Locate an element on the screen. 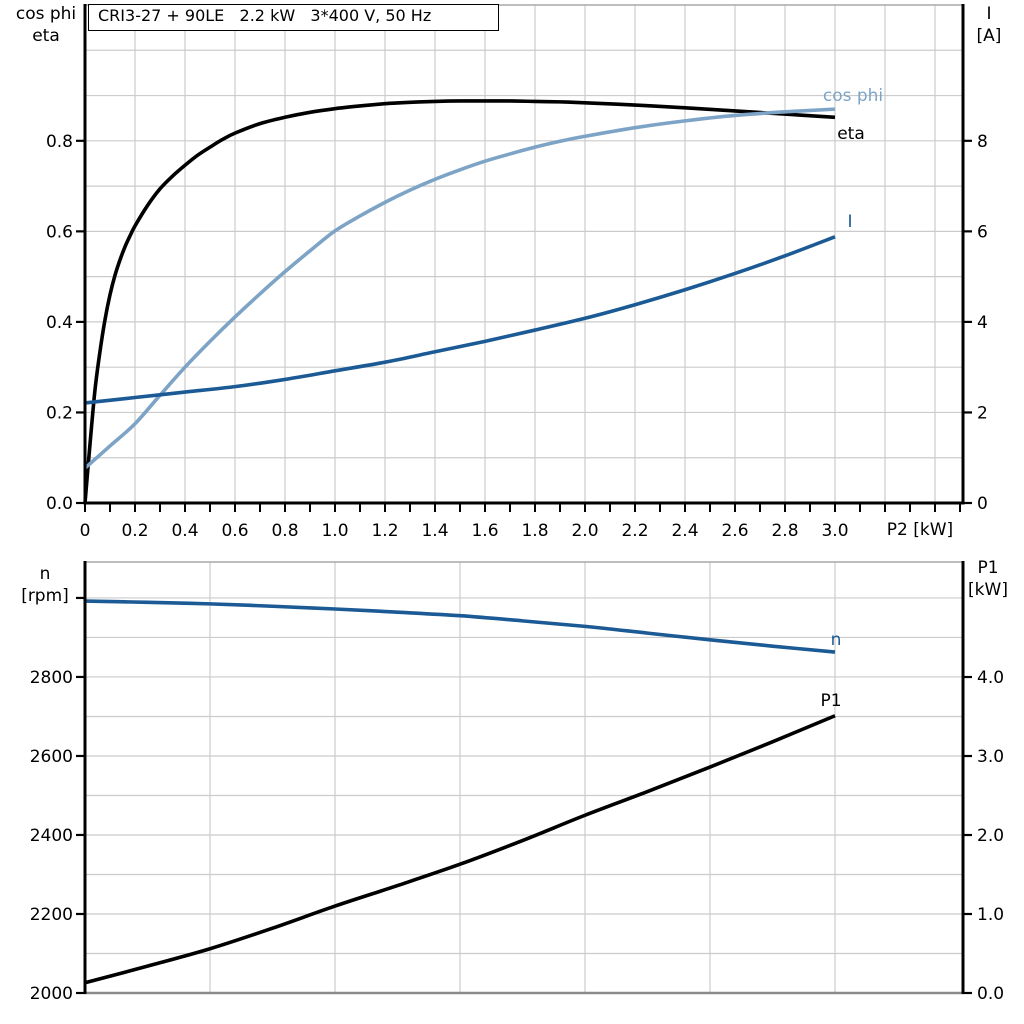 The height and width of the screenshot is (1024, 1024). left-axis-title-line2: eta is located at coordinates (46, 36).